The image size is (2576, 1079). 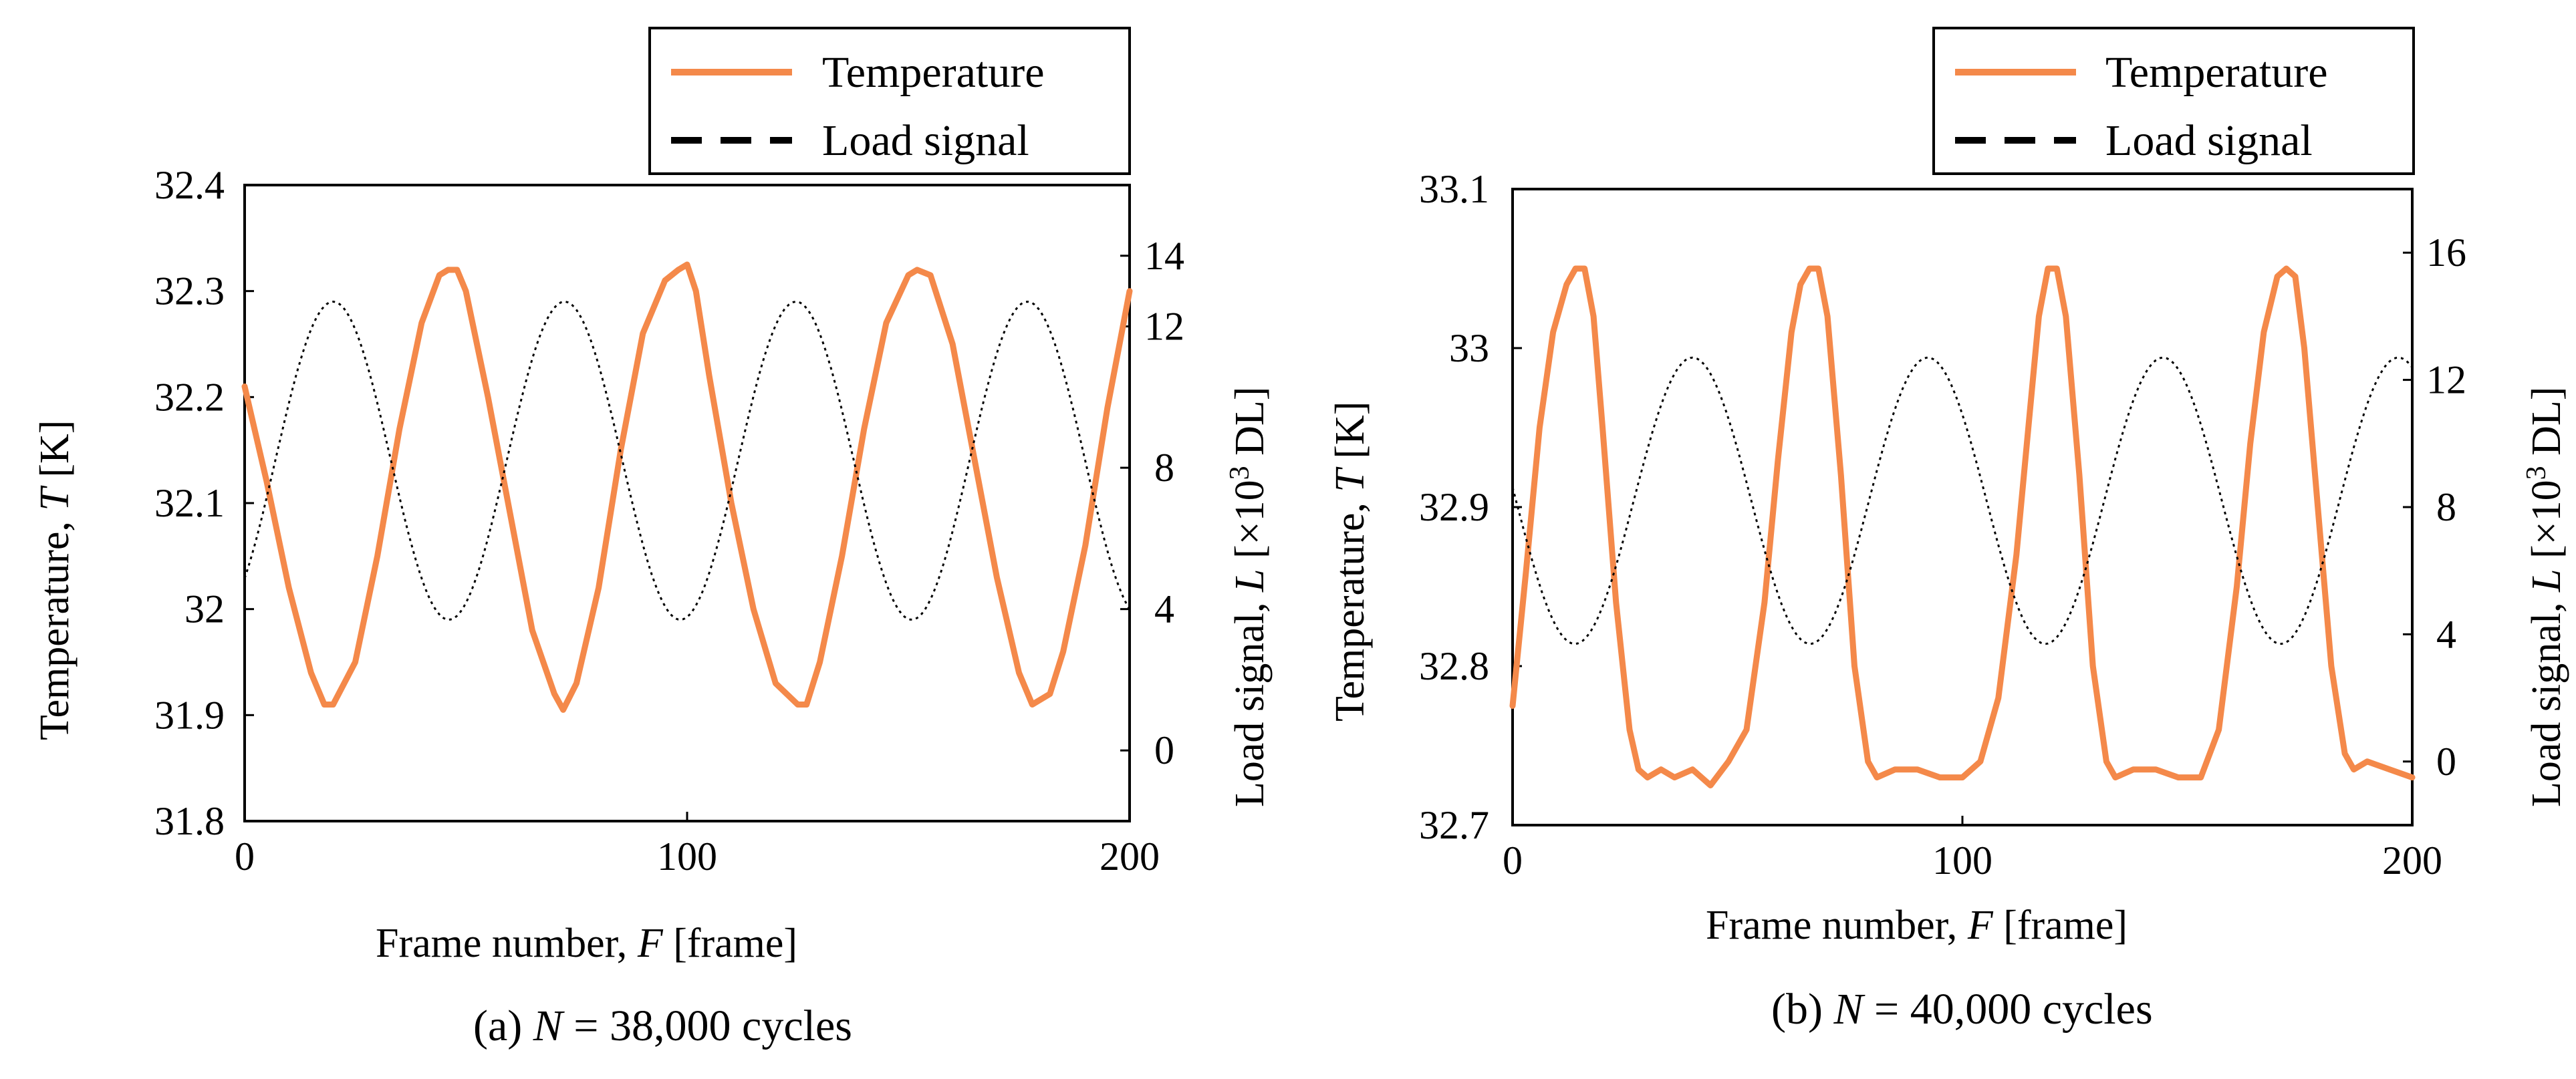 What do you see at coordinates (1962, 1009) in the screenshot?
I see `panel-caption: (b) N = 40,000 cycles` at bounding box center [1962, 1009].